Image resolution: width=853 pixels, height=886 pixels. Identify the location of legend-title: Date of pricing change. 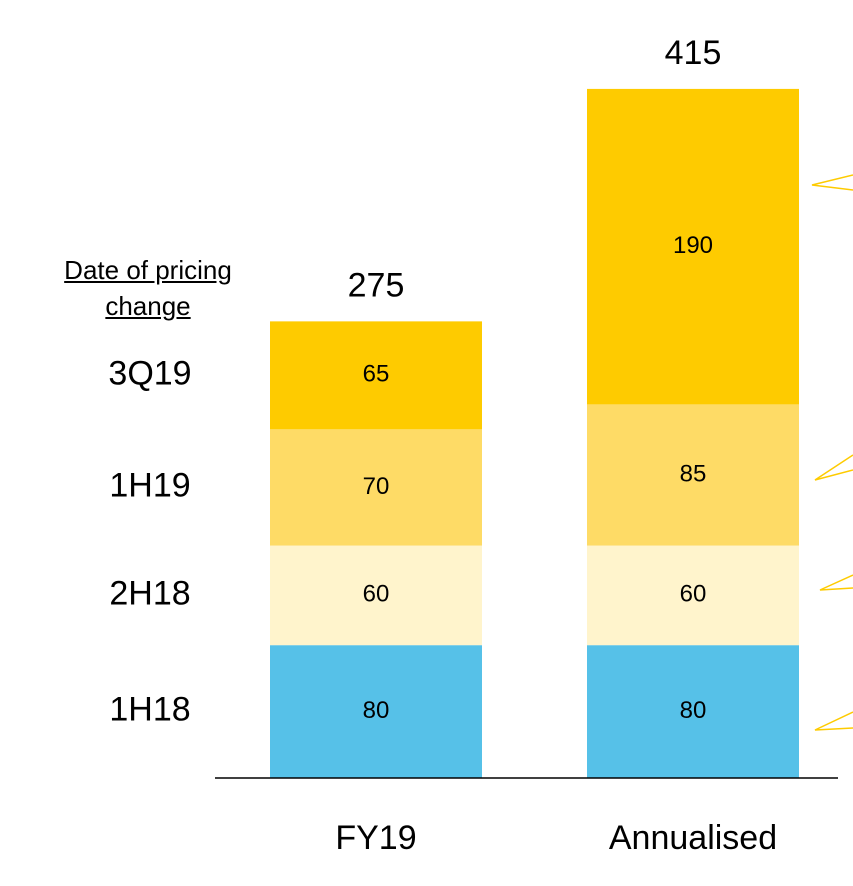
(148, 288).